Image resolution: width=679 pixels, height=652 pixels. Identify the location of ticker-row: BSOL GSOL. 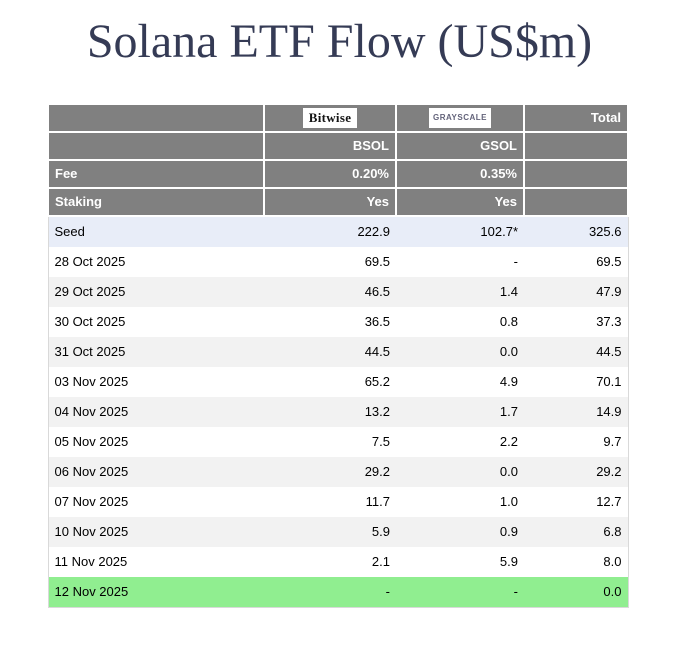
(338, 145).